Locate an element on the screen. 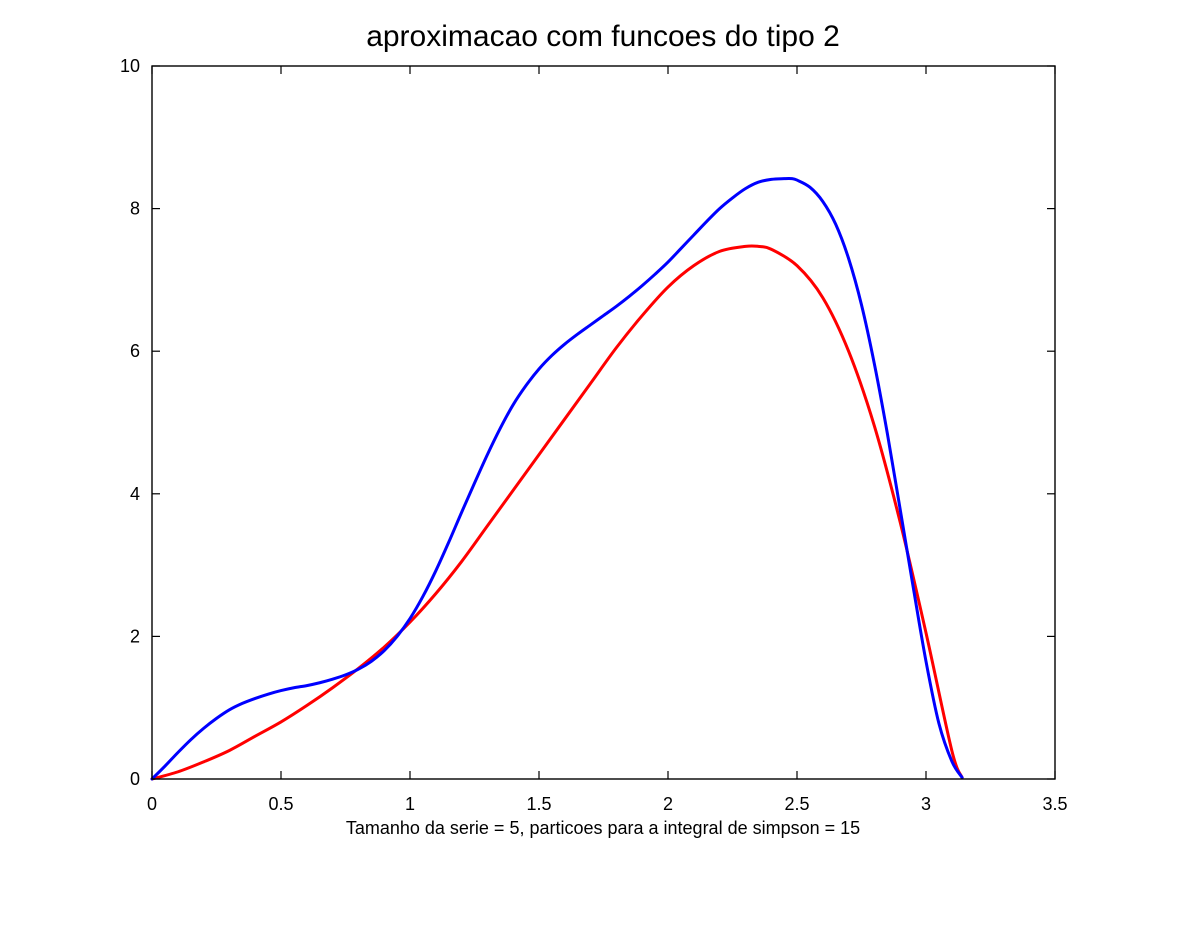  x-tick-label-2: 1 is located at coordinates (410, 804).